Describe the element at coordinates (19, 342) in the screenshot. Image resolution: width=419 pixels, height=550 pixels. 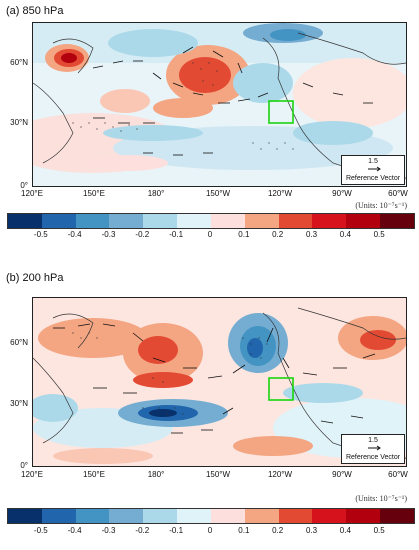
I see `panel-b-lat-60: 60°N` at that location.